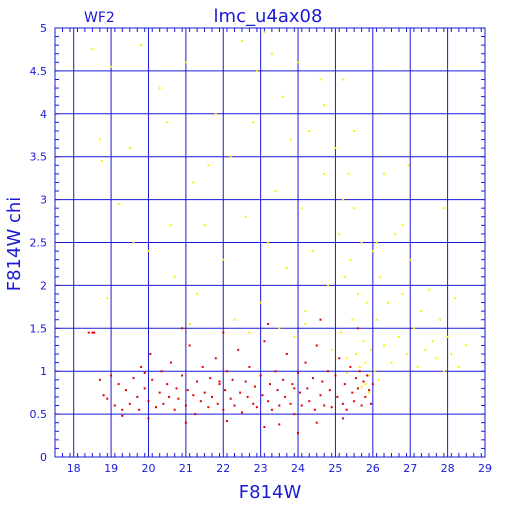 Image resolution: width=512 pixels, height=512 pixels. I want to click on y-tick-label: 2, so click(43, 285).